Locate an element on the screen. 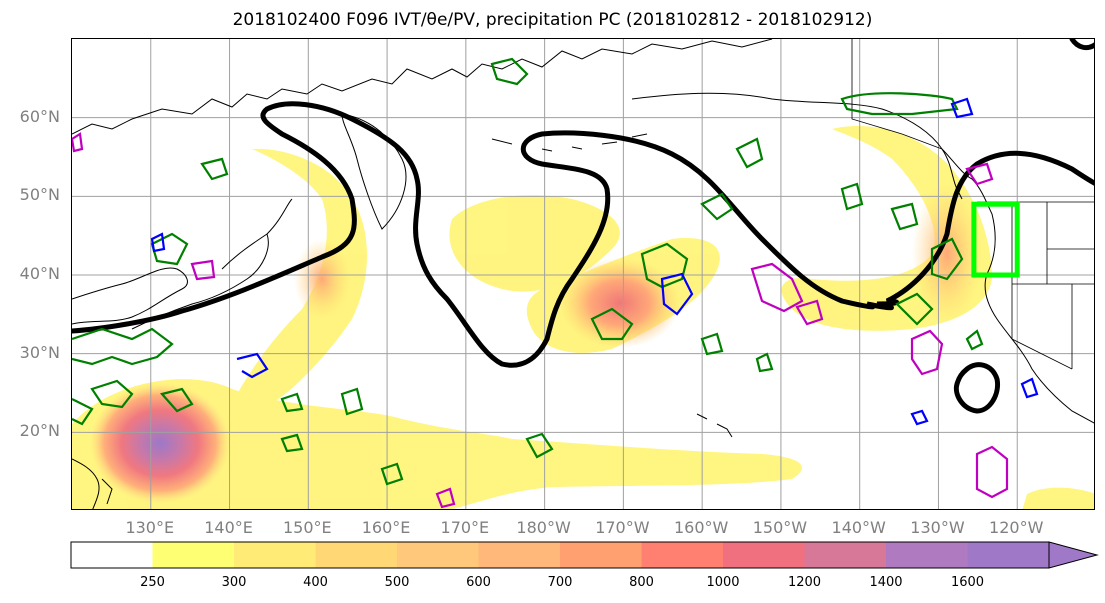  ivt-core-typhoon is located at coordinates (160, 443).